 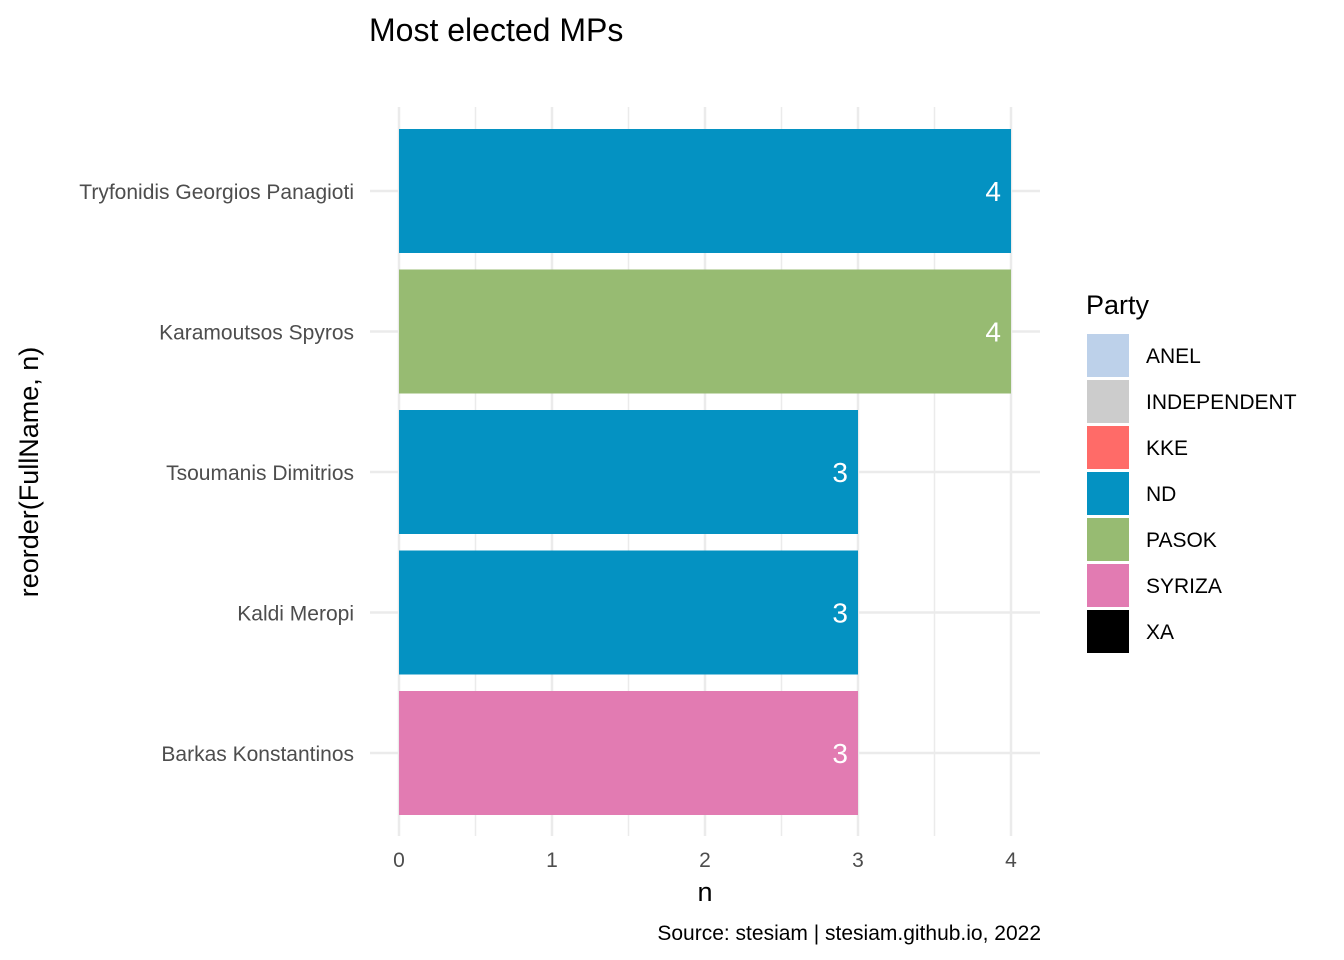 What do you see at coordinates (399, 860) in the screenshot?
I see `x-tick-label: 0` at bounding box center [399, 860].